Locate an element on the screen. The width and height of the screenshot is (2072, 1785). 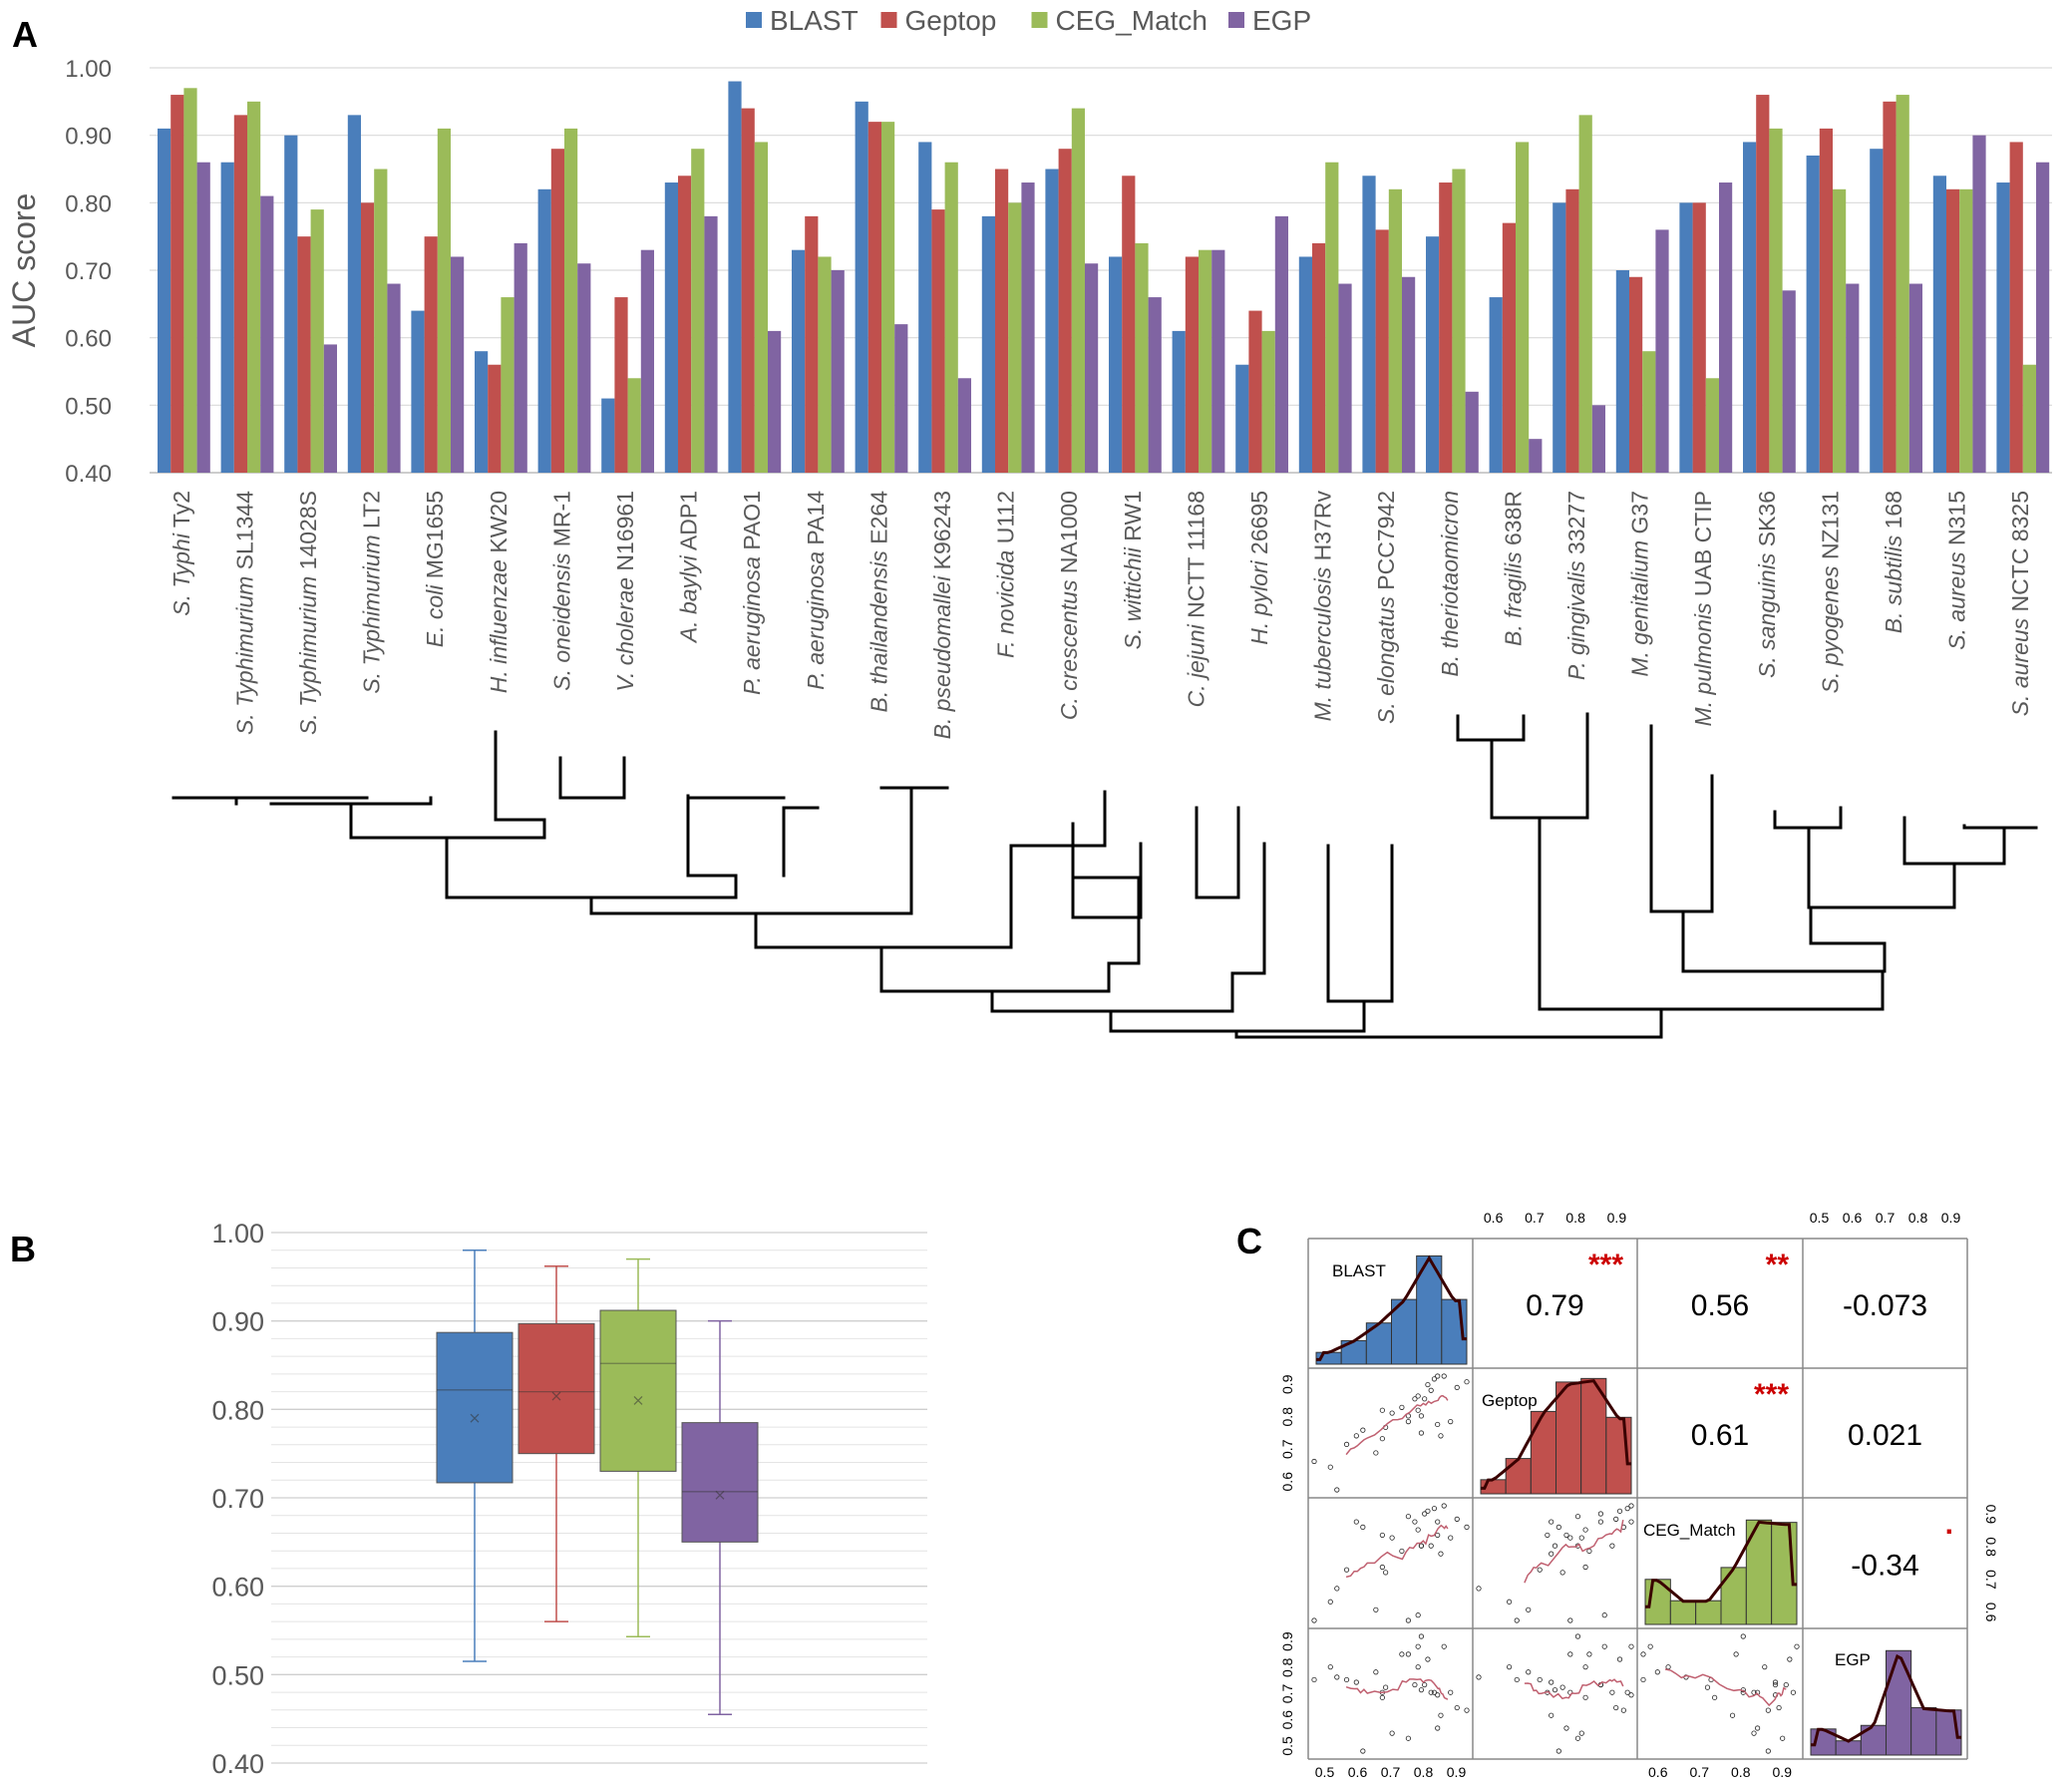
correlation-value: 0.79 is located at coordinates (1554, 1305).